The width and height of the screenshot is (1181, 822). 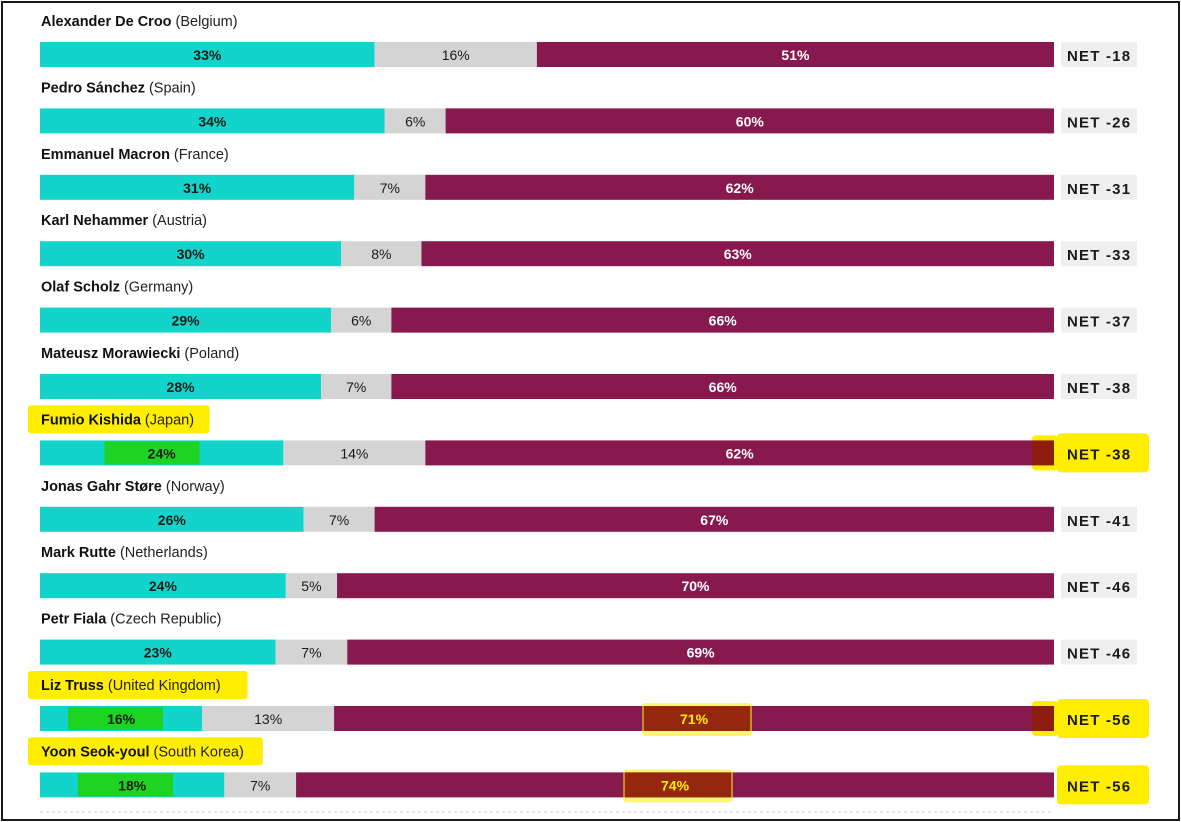 I want to click on leader-name: Petr Fiala (Czech Republic), so click(x=131, y=620).